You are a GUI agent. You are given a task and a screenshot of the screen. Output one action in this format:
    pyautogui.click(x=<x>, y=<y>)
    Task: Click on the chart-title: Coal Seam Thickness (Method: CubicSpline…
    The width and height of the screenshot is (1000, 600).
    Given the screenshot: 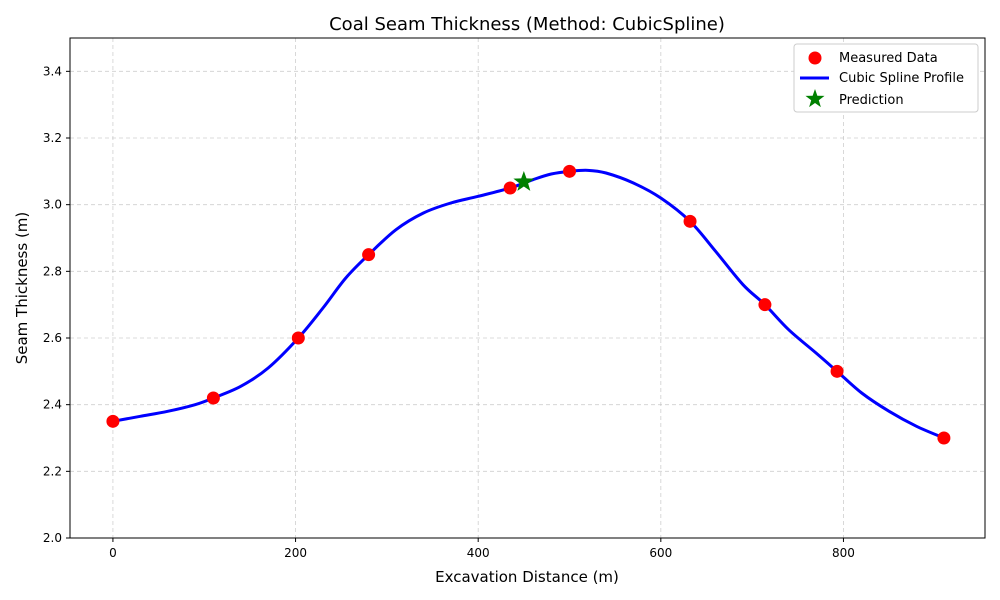 What is the action you would take?
    pyautogui.click(x=527, y=24)
    